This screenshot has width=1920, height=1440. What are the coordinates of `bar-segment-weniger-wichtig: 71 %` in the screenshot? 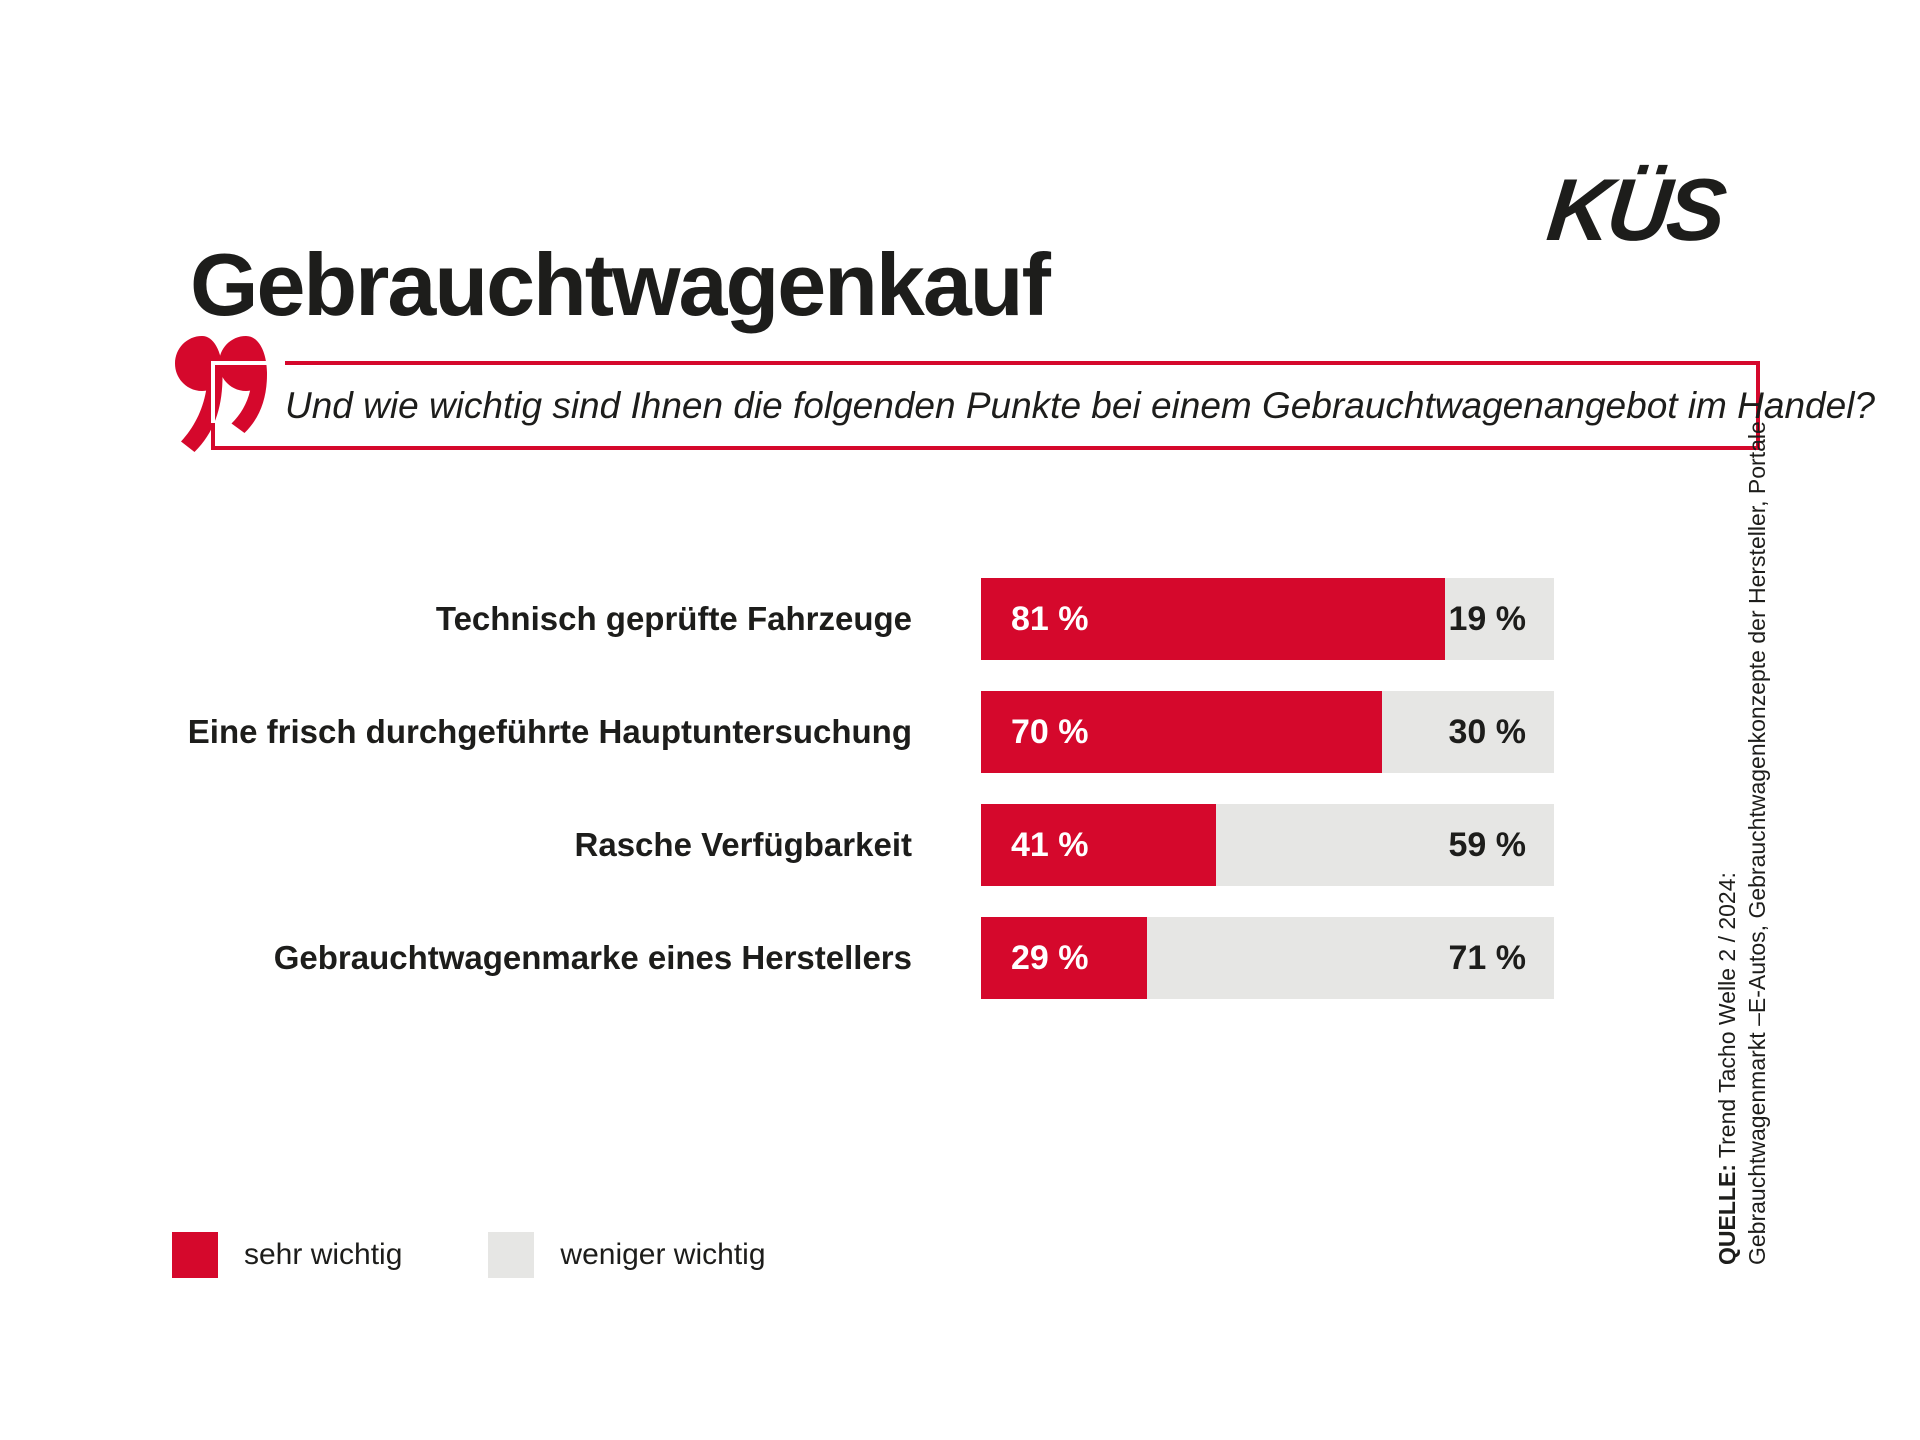 It's located at (1350, 958).